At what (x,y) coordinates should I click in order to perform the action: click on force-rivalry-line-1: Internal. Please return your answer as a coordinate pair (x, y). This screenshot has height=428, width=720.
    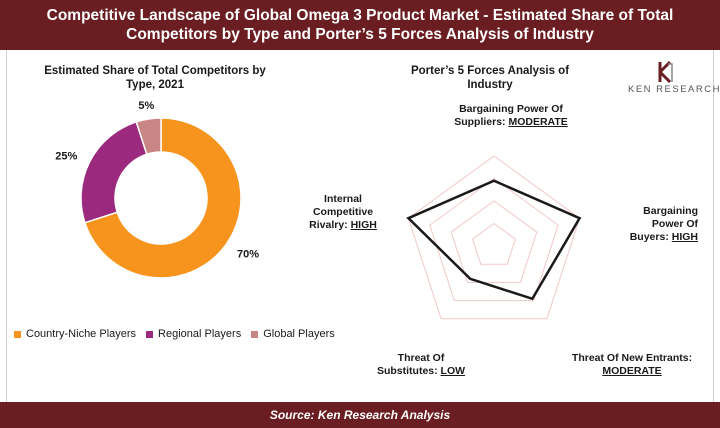
    Looking at the image, I should click on (343, 199).